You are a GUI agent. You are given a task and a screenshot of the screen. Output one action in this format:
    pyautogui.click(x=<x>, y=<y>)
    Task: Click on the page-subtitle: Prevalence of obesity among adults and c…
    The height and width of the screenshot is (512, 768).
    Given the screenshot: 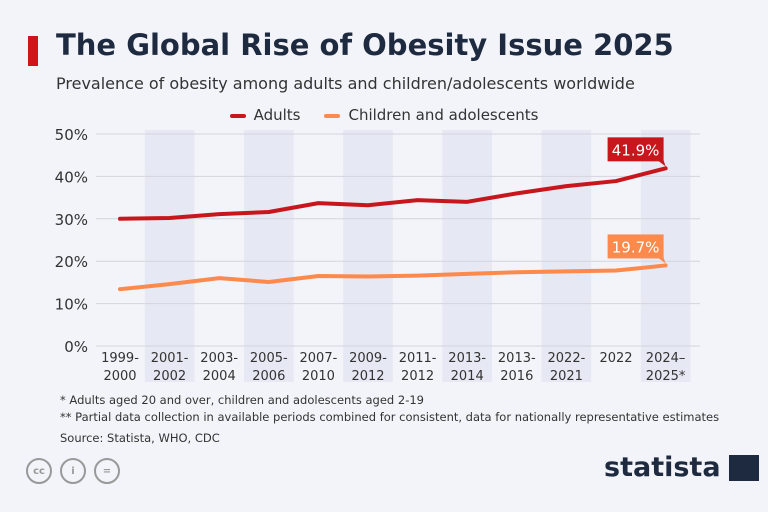 What is the action you would take?
    pyautogui.click(x=345, y=83)
    